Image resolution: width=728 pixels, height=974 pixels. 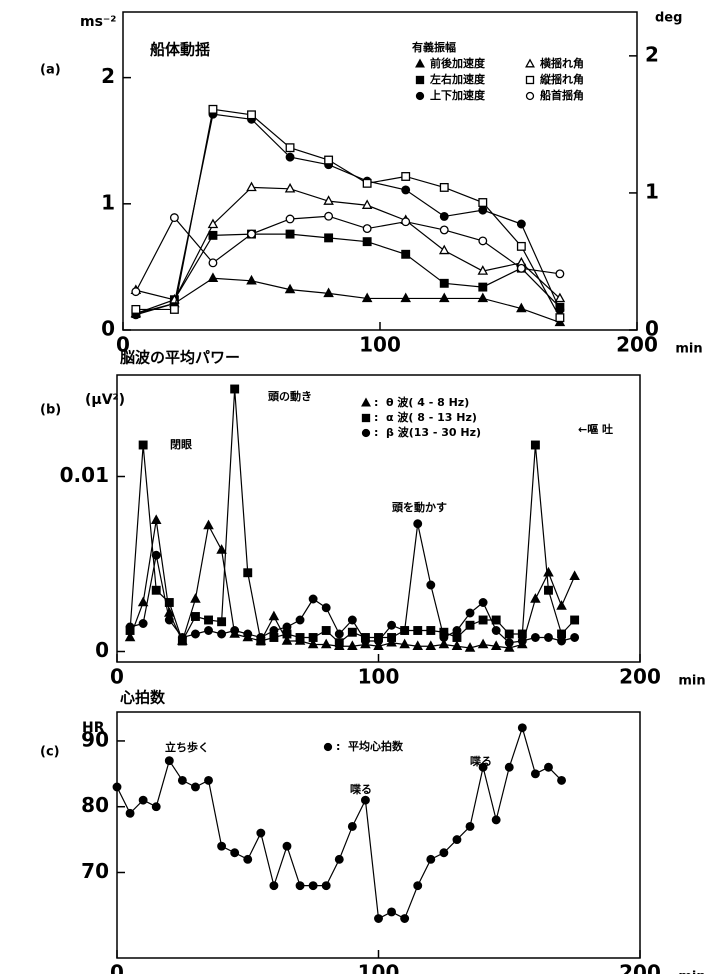 What do you see at coordinates (433, 432) in the screenshot?
I see `legend-label: β 波(13 - 30 Hz)` at bounding box center [433, 432].